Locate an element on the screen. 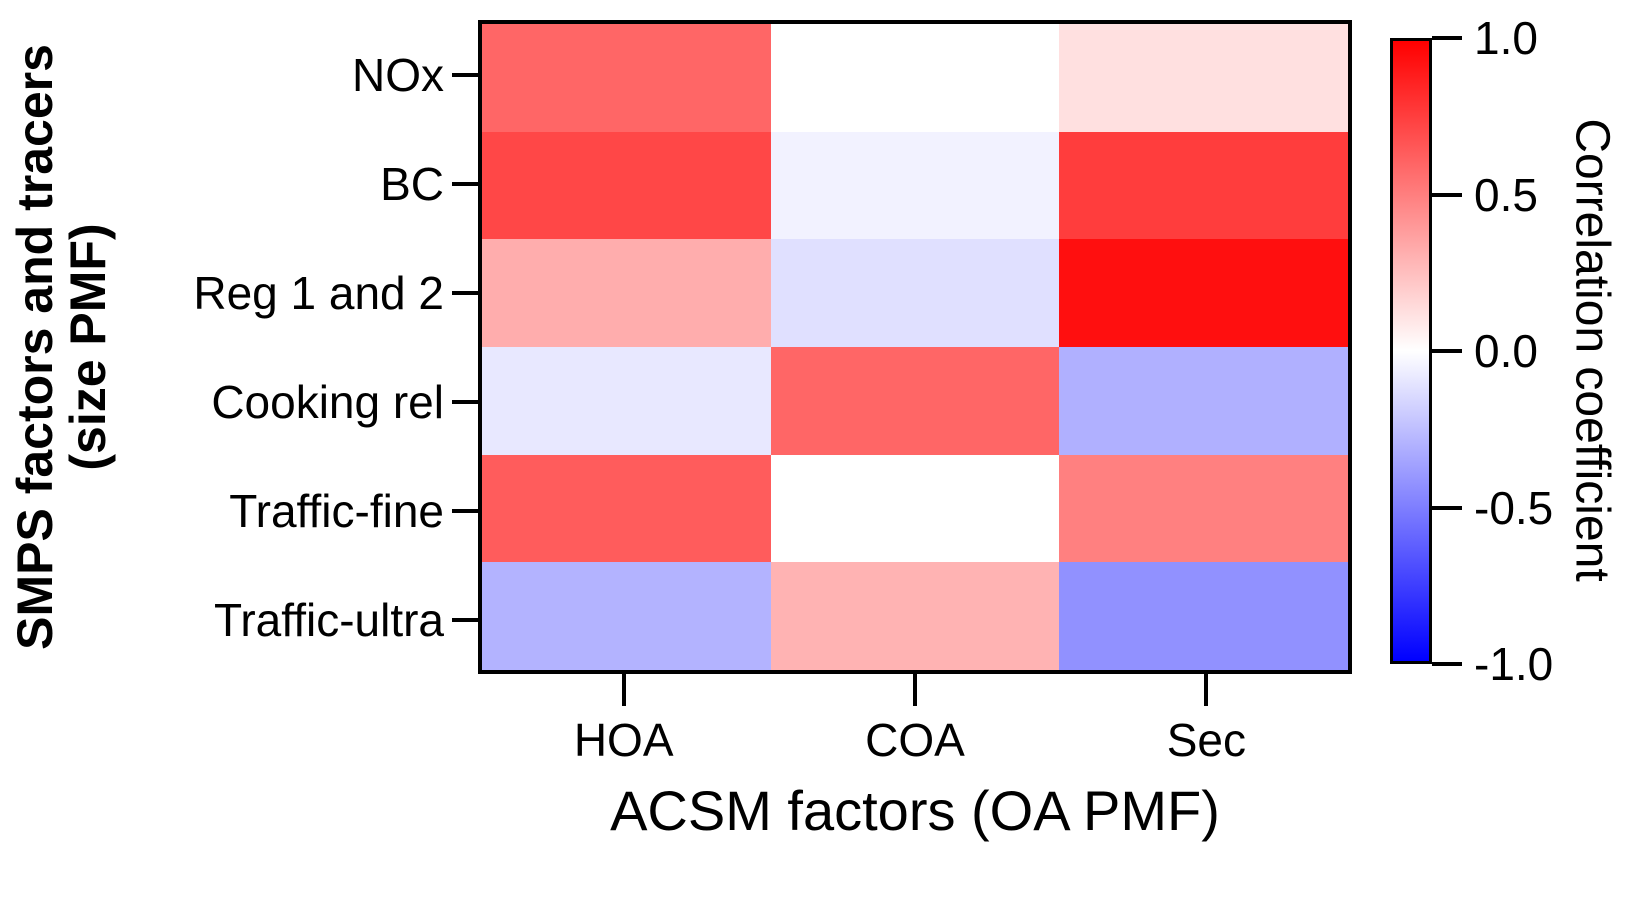  heatmap-cell-NOx-COA is located at coordinates (915, 78).